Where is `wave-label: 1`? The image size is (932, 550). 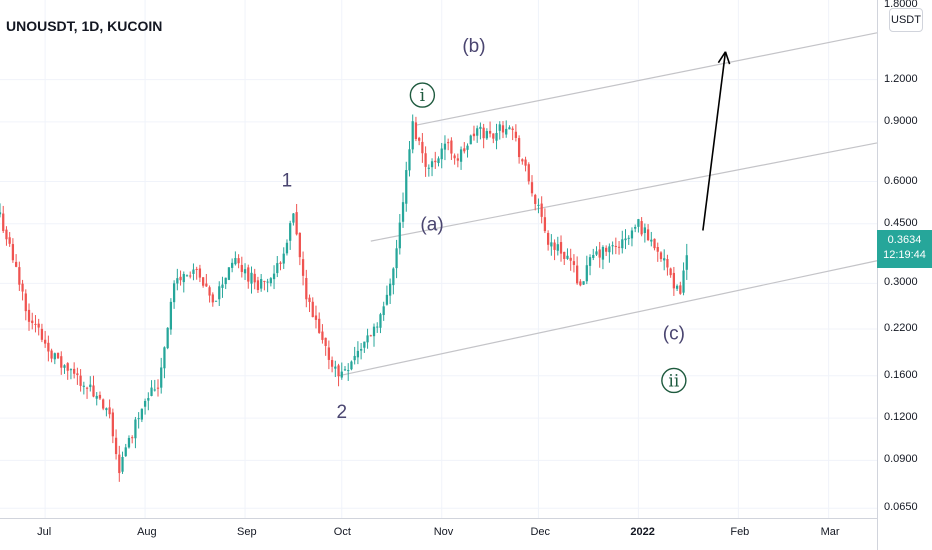
wave-label: 1 is located at coordinates (287, 180).